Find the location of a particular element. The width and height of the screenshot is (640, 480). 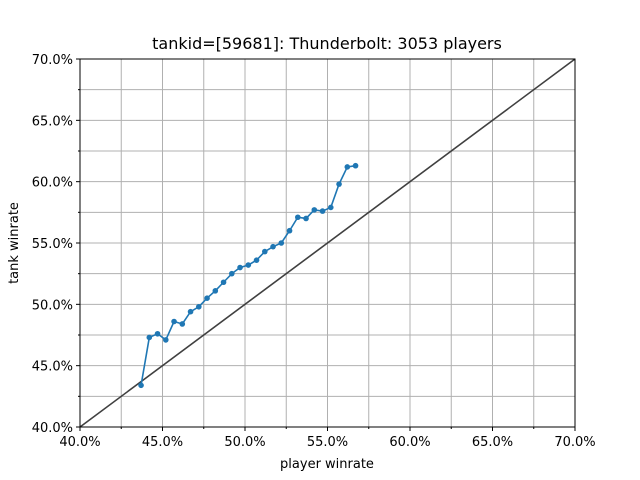

x-tick-label-2: 50.0% is located at coordinates (244, 442).